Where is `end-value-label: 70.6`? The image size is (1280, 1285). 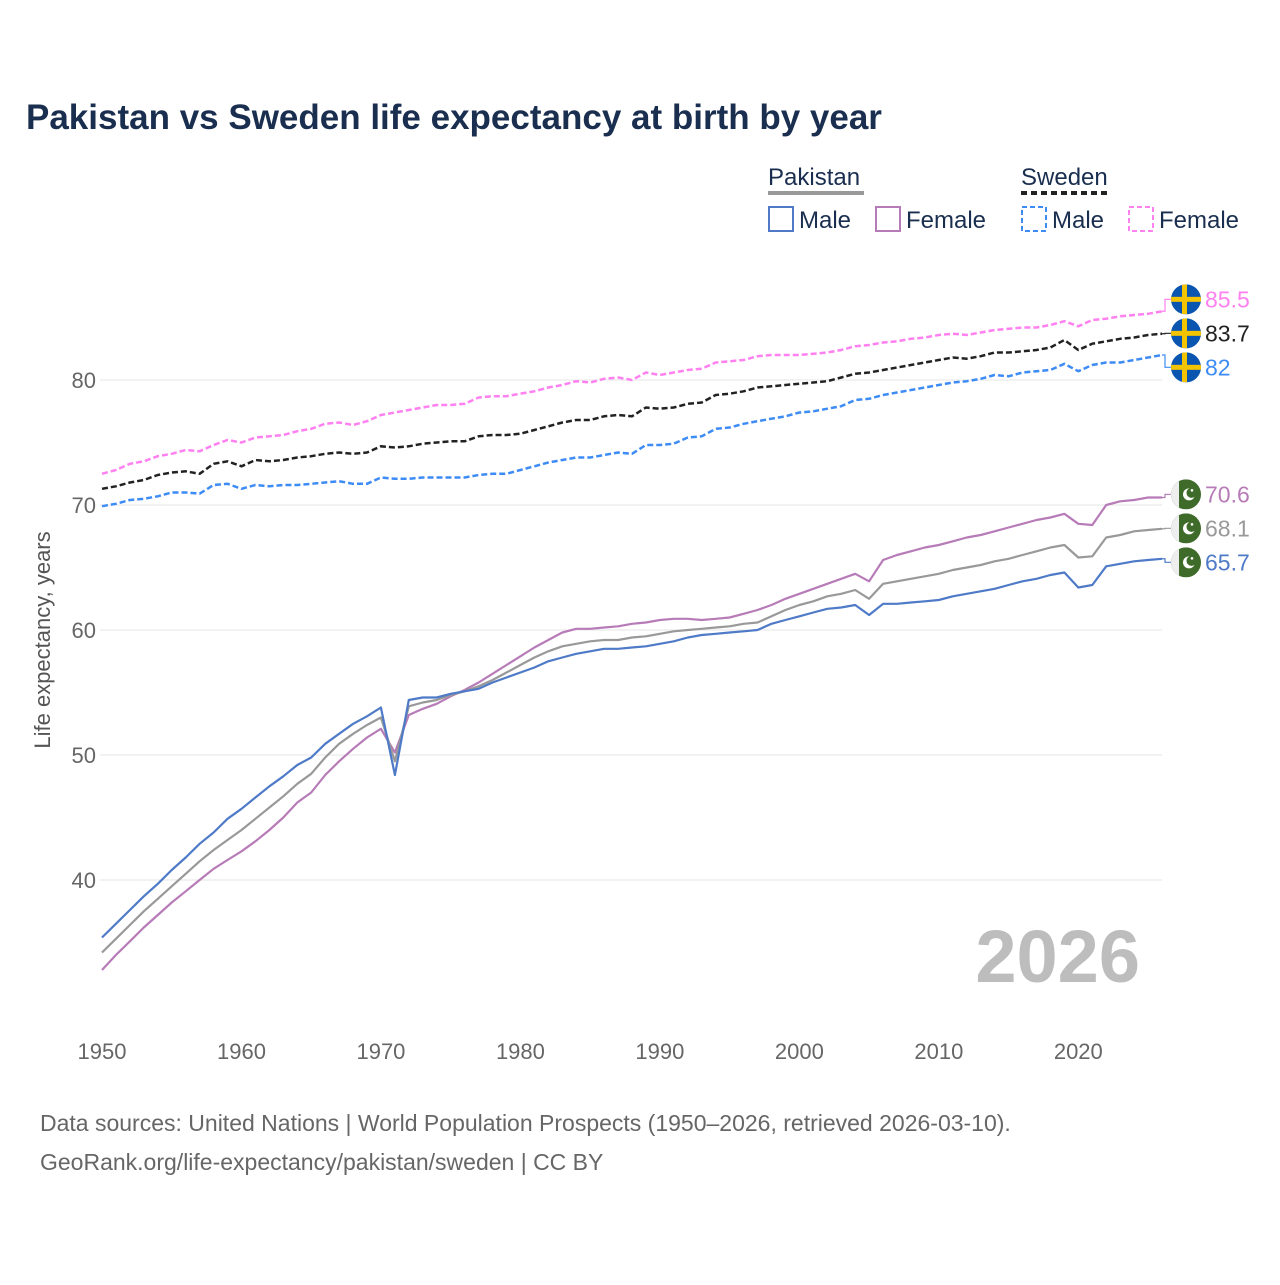 end-value-label: 70.6 is located at coordinates (1227, 494).